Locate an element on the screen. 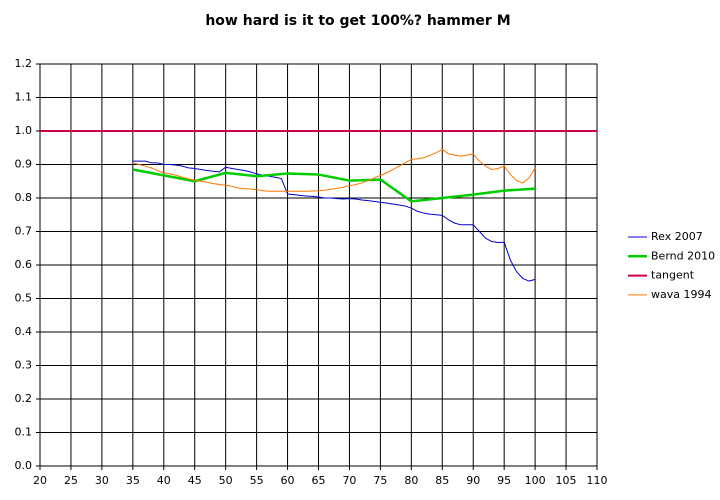 Image resolution: width=720 pixels, height=500 pixels. x-tick-label: 95 is located at coordinates (504, 480).